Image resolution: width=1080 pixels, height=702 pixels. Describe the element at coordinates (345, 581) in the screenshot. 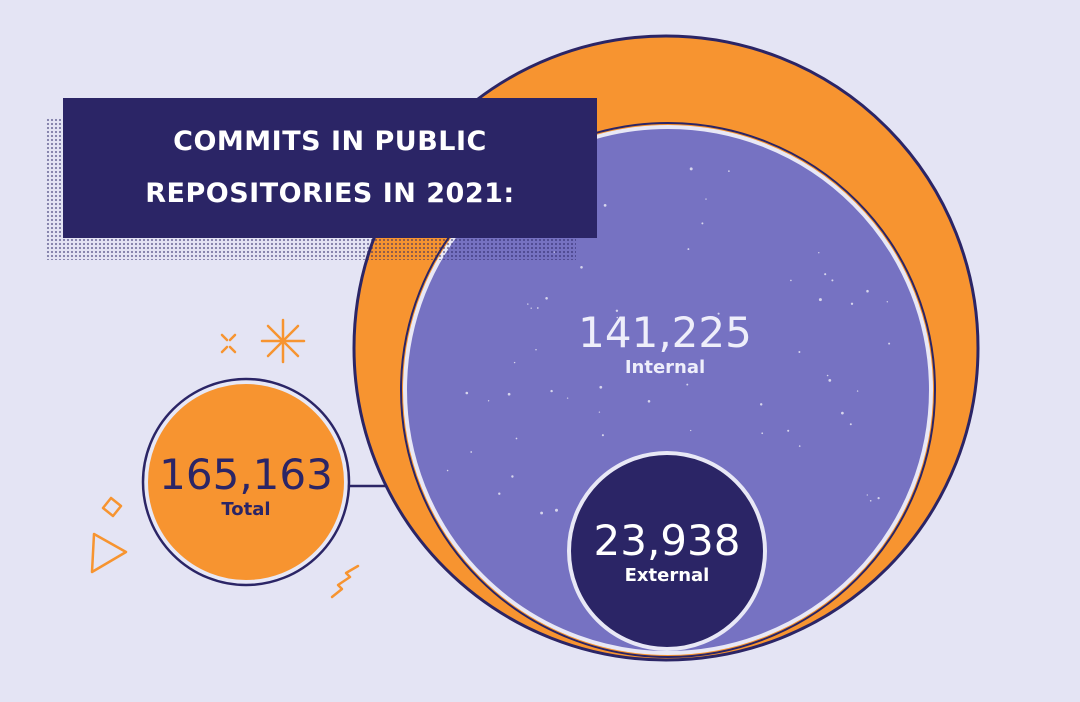

I see `zigzag-icon` at that location.